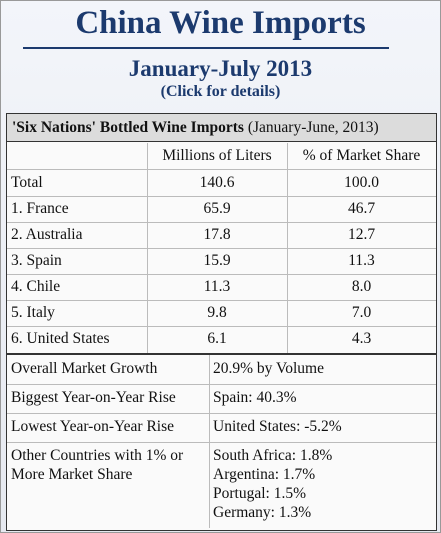 This screenshot has width=441, height=533. Describe the element at coordinates (36, 260) in the screenshot. I see `row-label: 3. Spain` at that location.